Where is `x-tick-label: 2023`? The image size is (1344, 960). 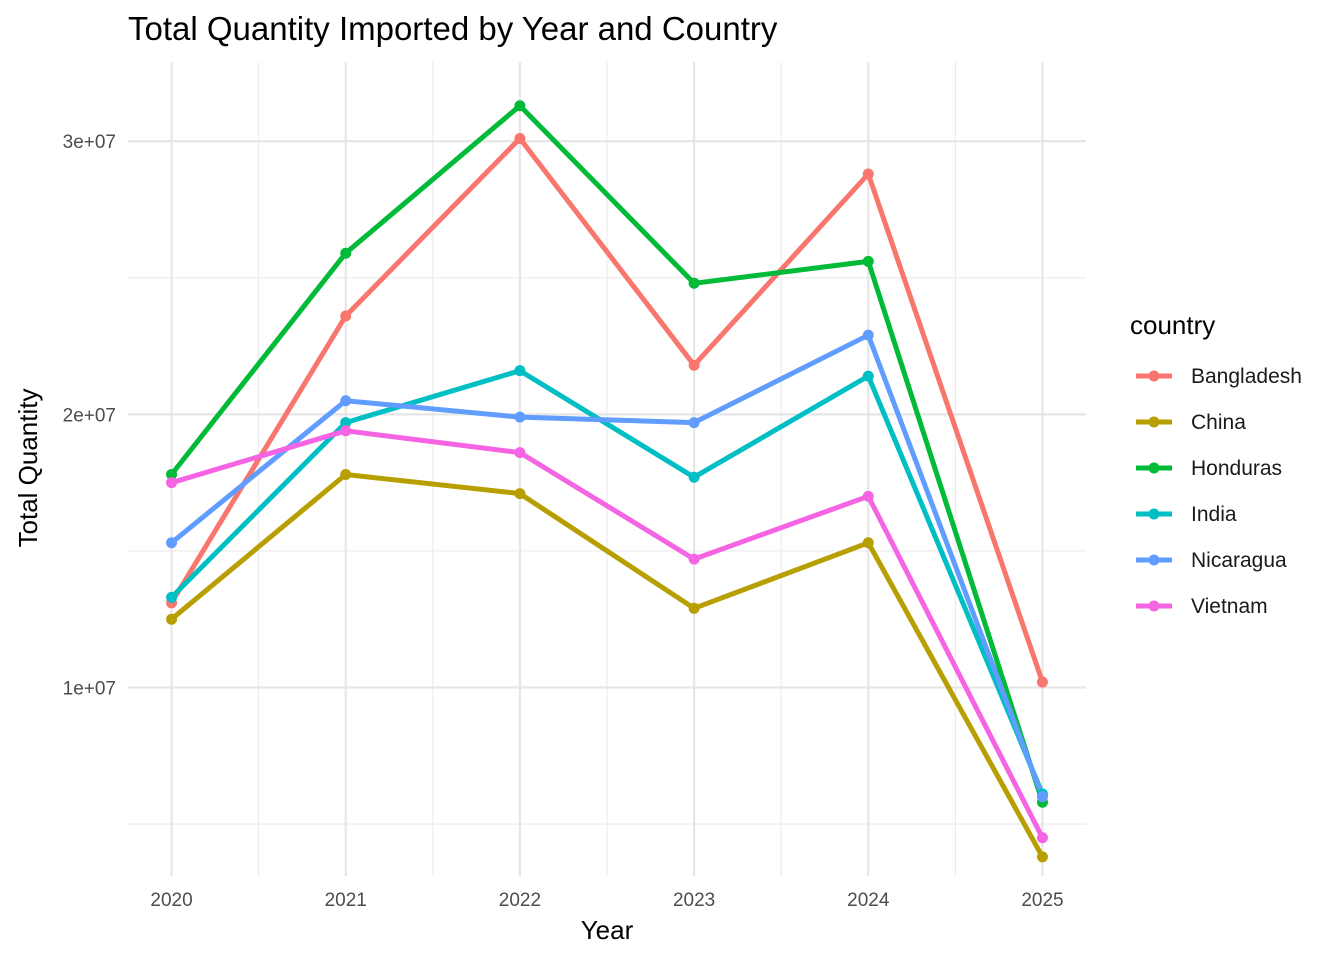
x-tick-label: 2023 is located at coordinates (694, 900).